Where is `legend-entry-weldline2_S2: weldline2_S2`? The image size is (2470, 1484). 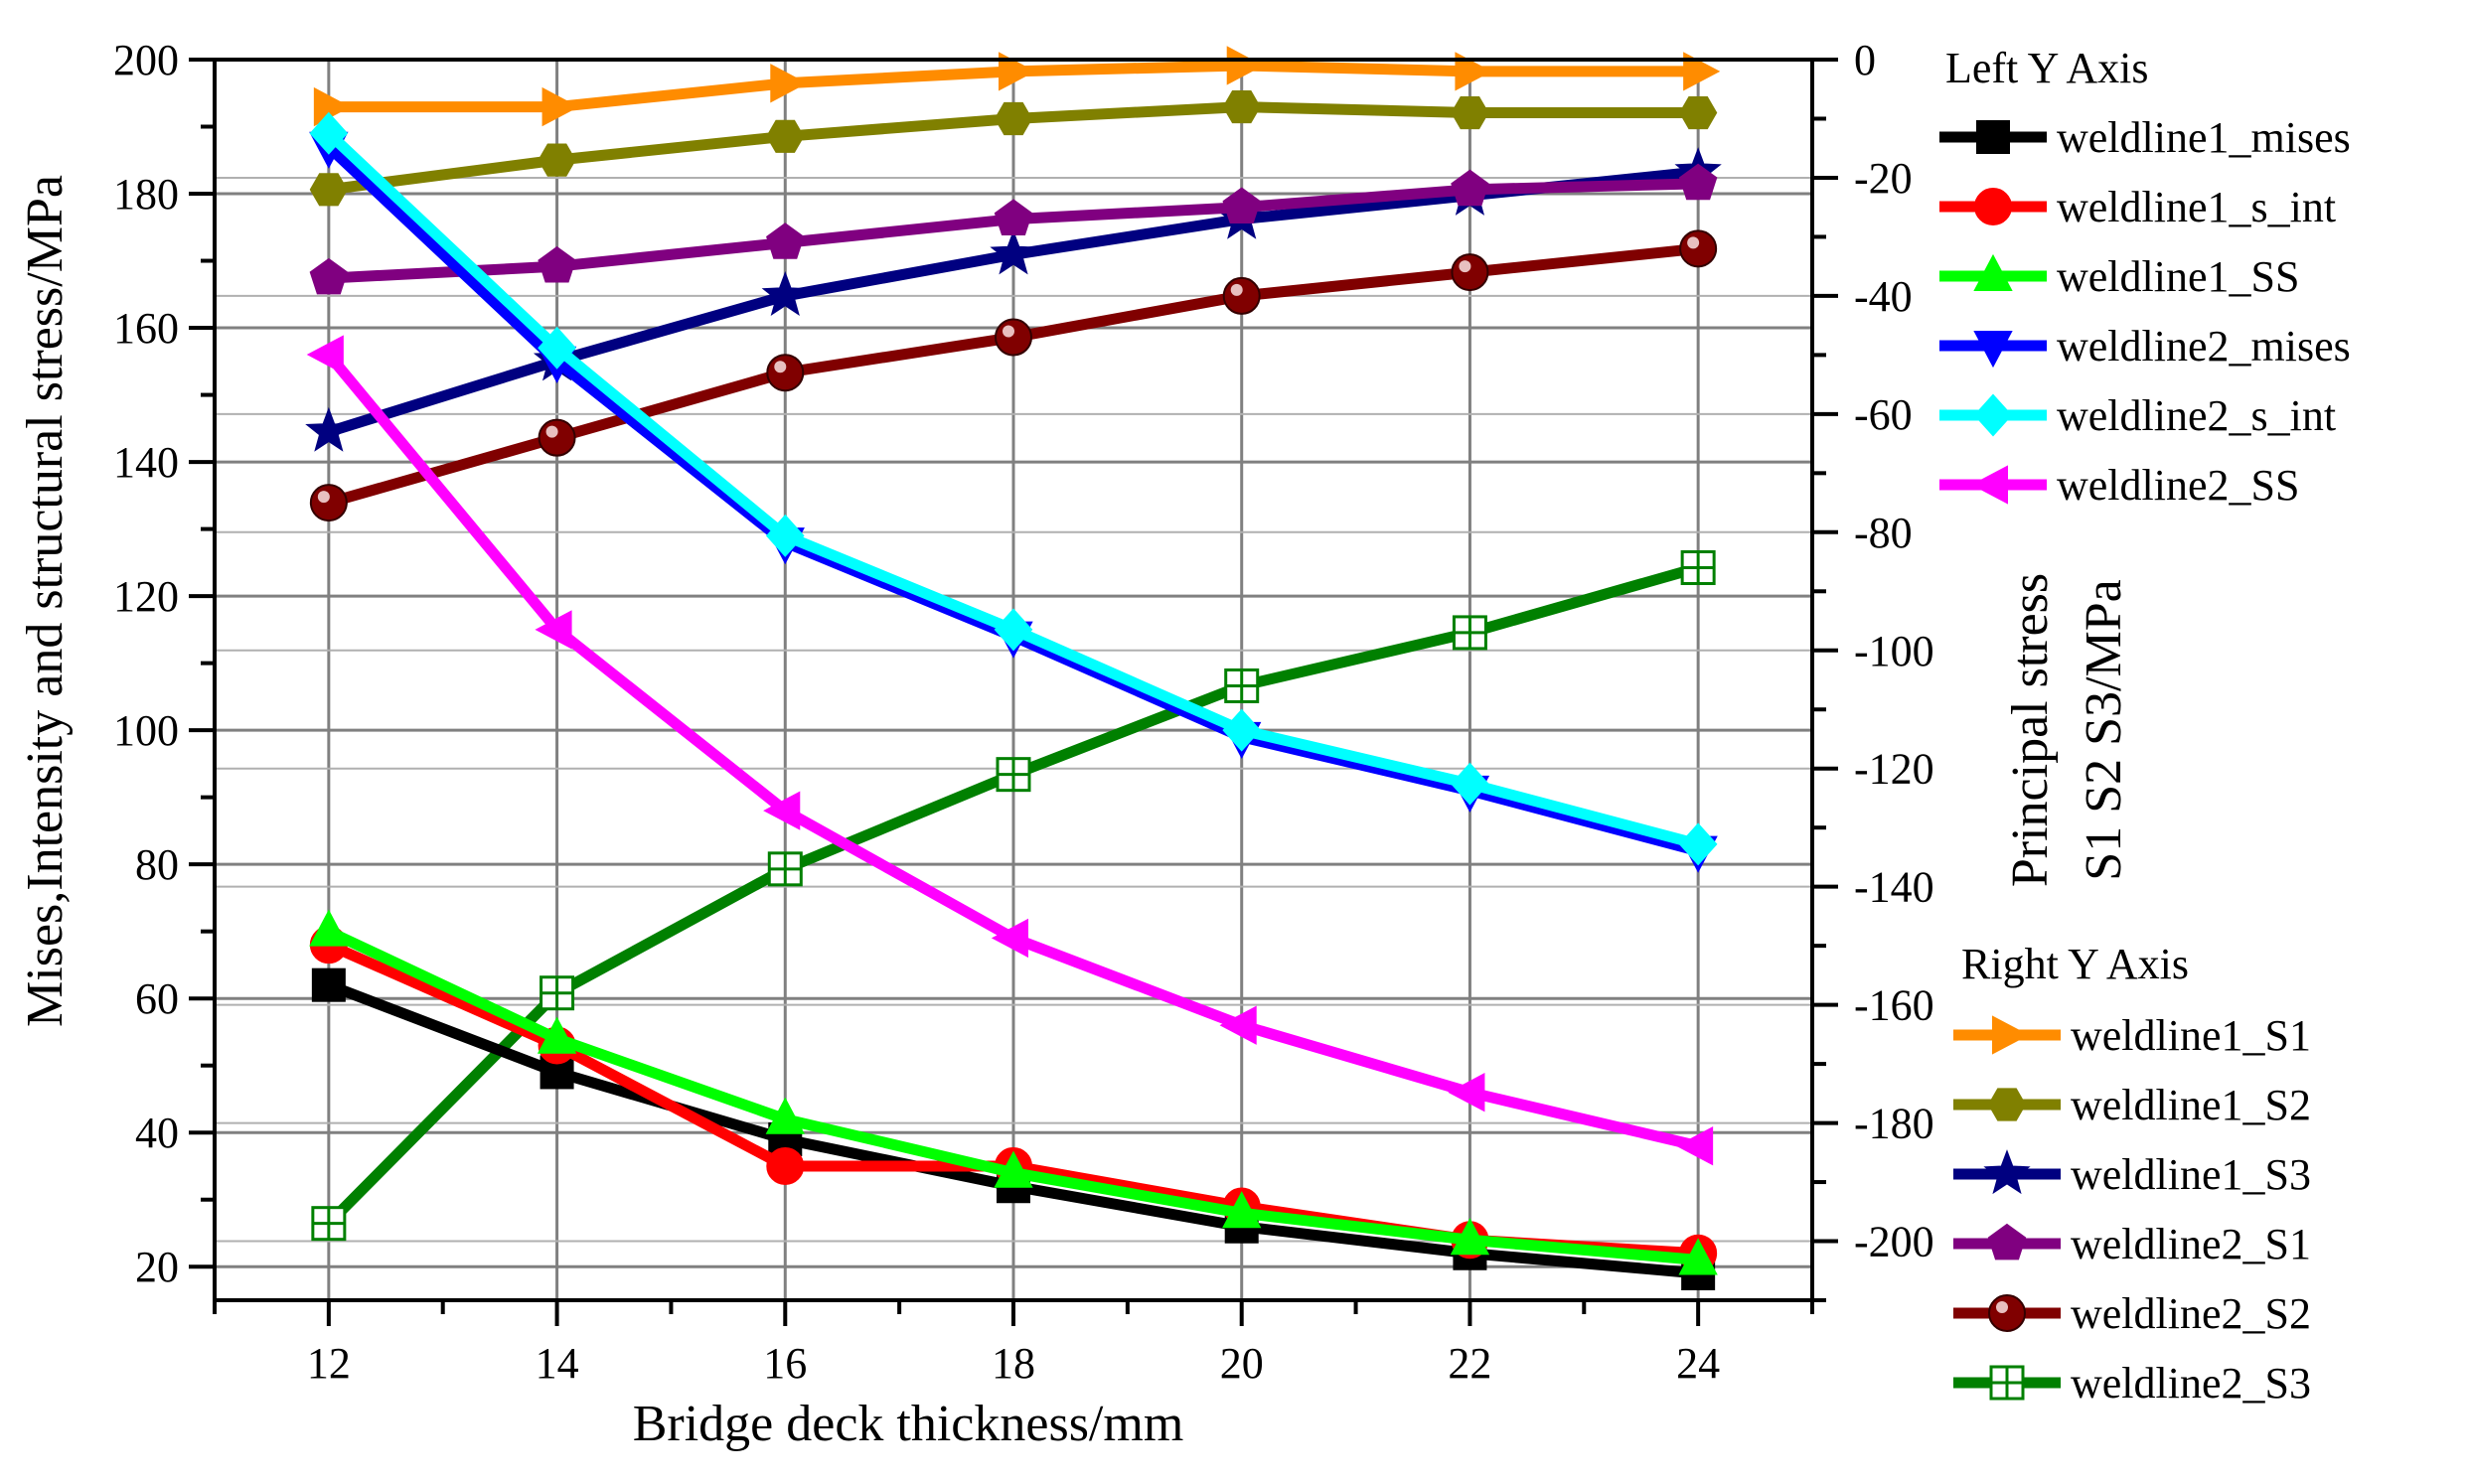
legend-entry-weldline2_S2: weldline2_S2 is located at coordinates (2132, 1313).